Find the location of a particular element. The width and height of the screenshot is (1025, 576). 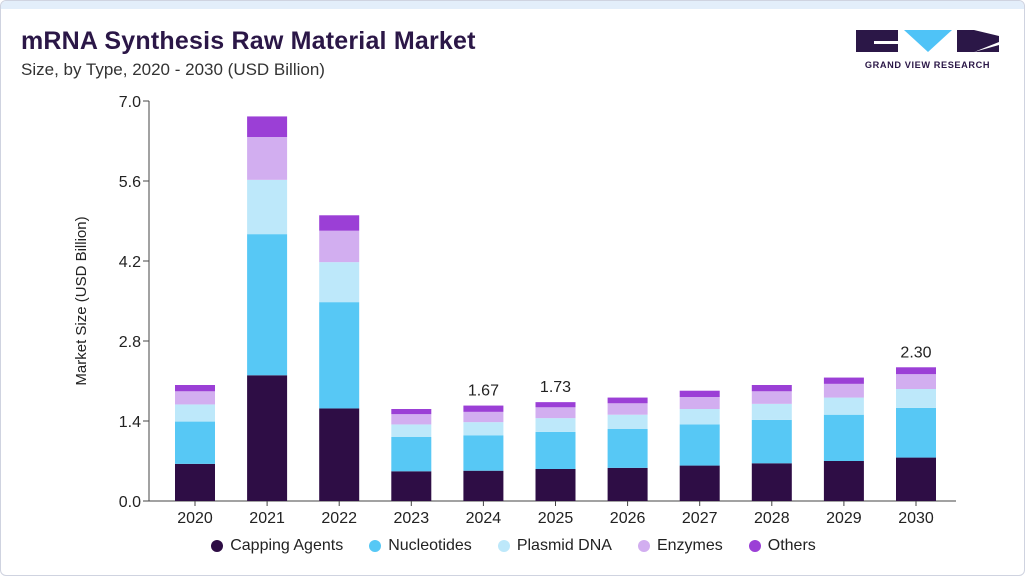

y-tick-label: 2.8 is located at coordinates (130, 342).